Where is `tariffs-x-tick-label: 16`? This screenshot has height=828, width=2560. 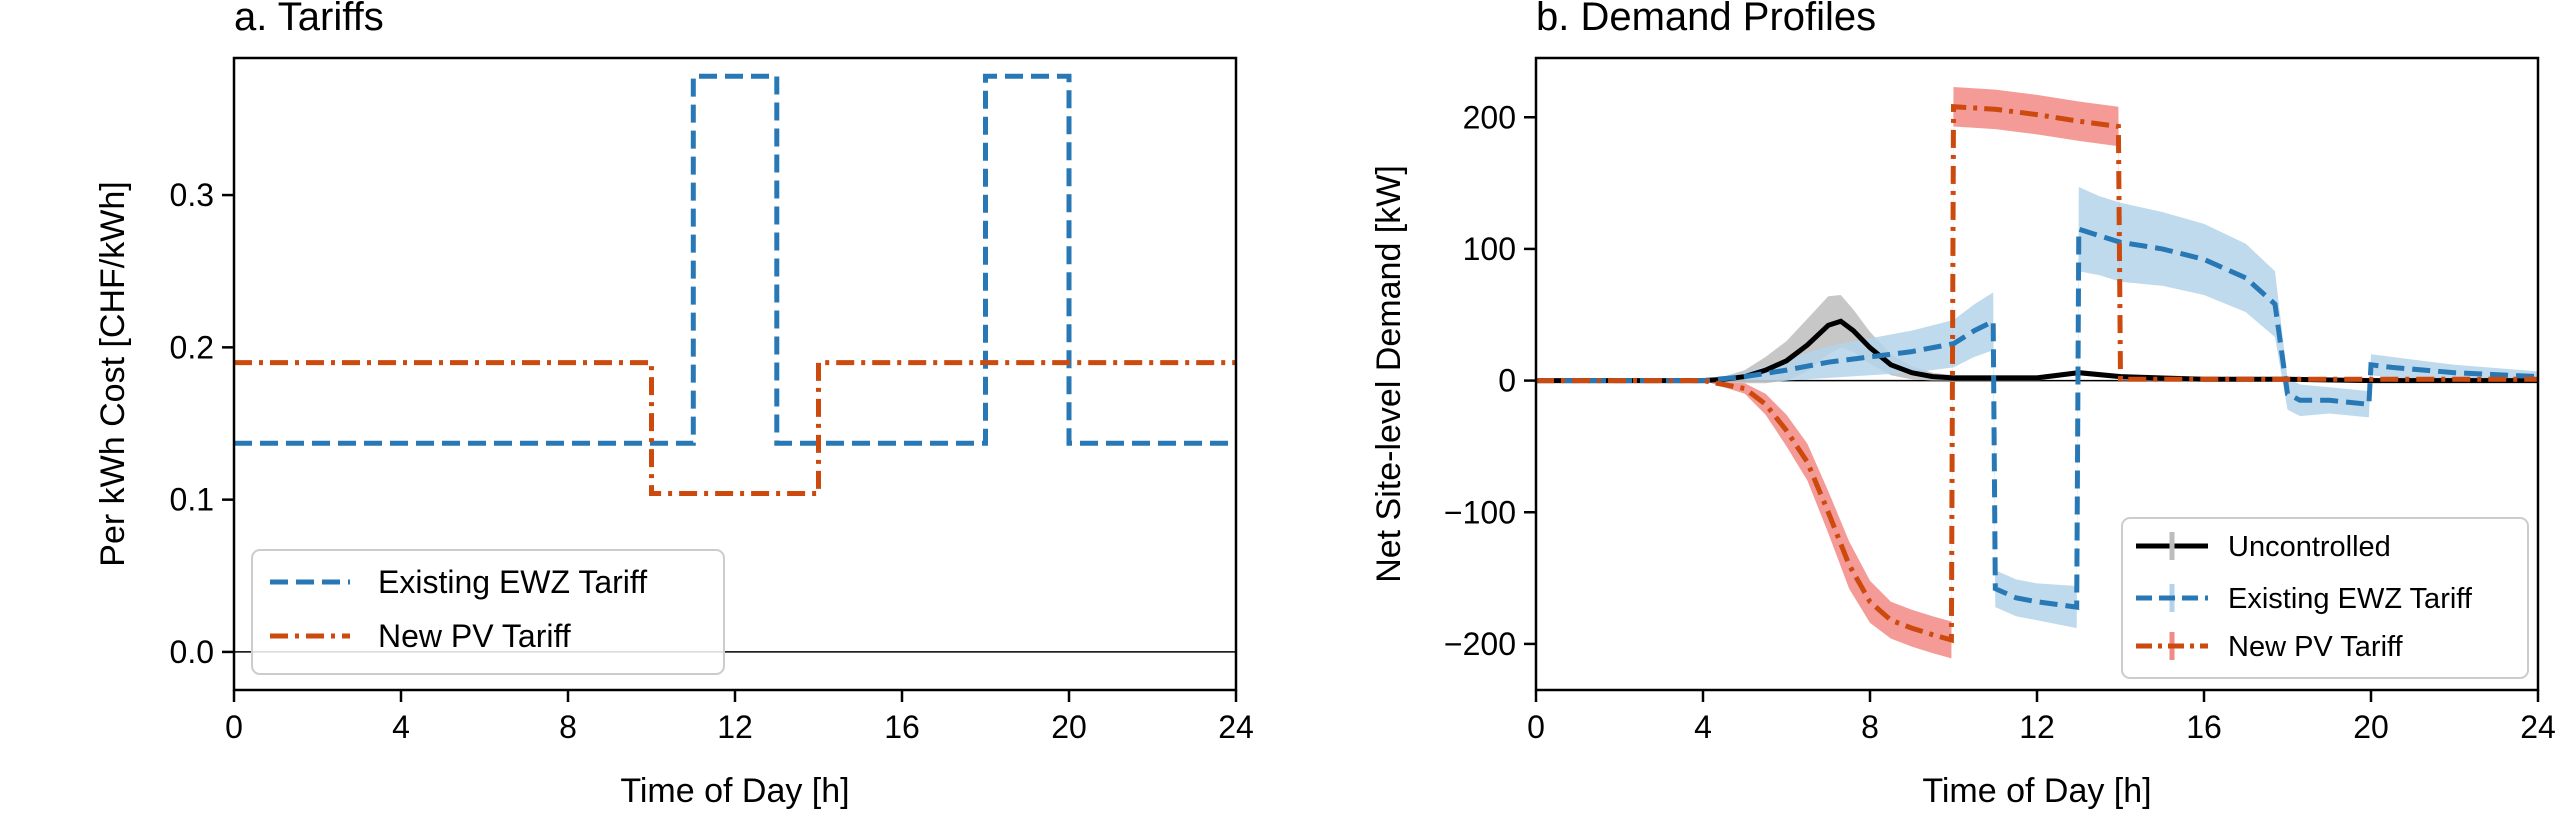
tariffs-x-tick-label: 16 is located at coordinates (902, 727).